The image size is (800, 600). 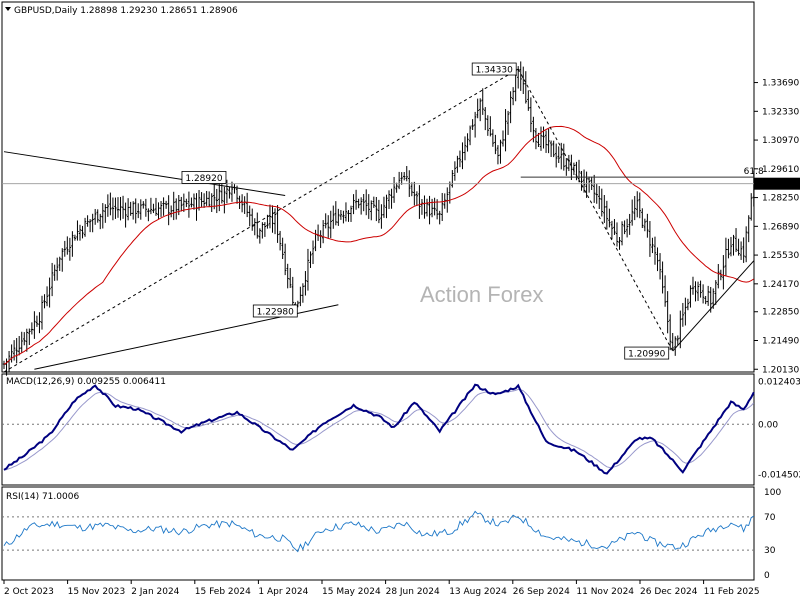 I want to click on price-tick-label: 1.24170, so click(x=780, y=285).